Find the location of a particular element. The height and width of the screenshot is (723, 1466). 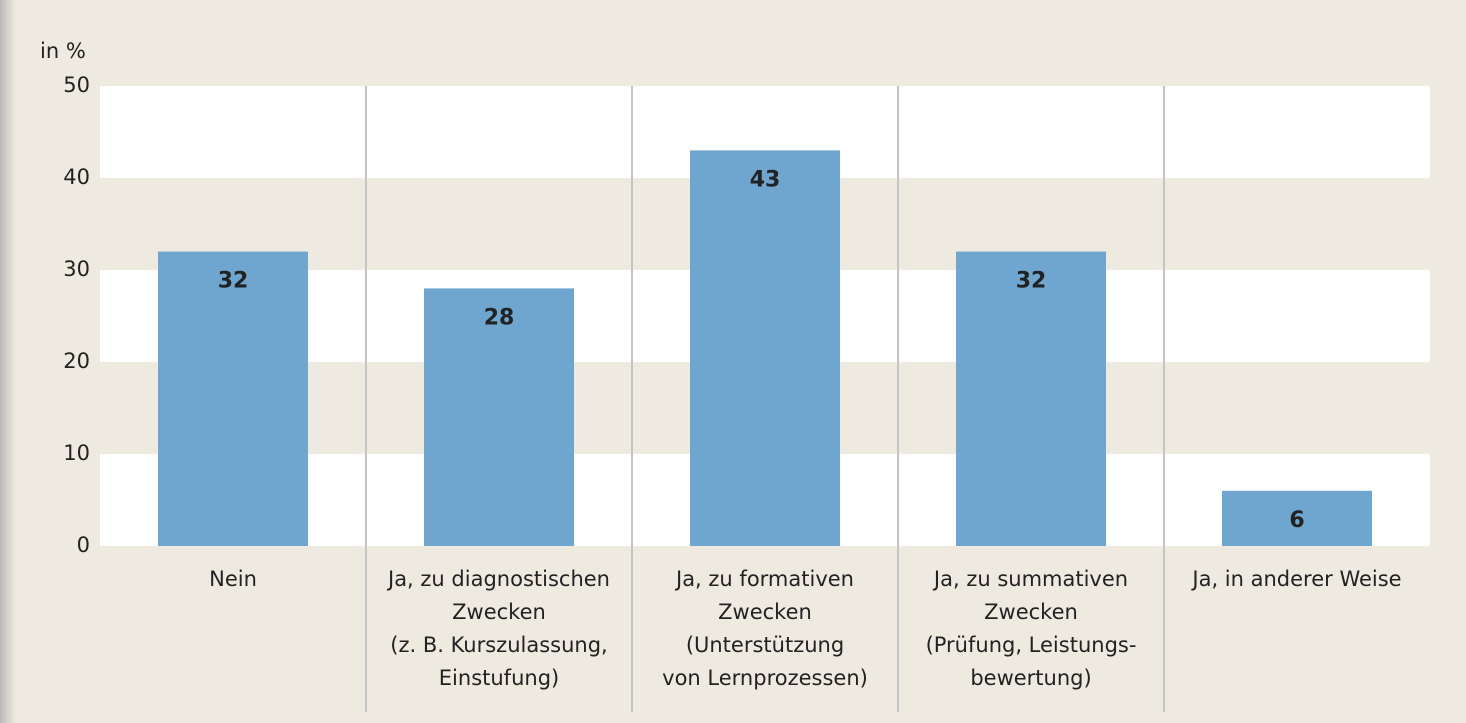

value-label: 43 is located at coordinates (765, 179).